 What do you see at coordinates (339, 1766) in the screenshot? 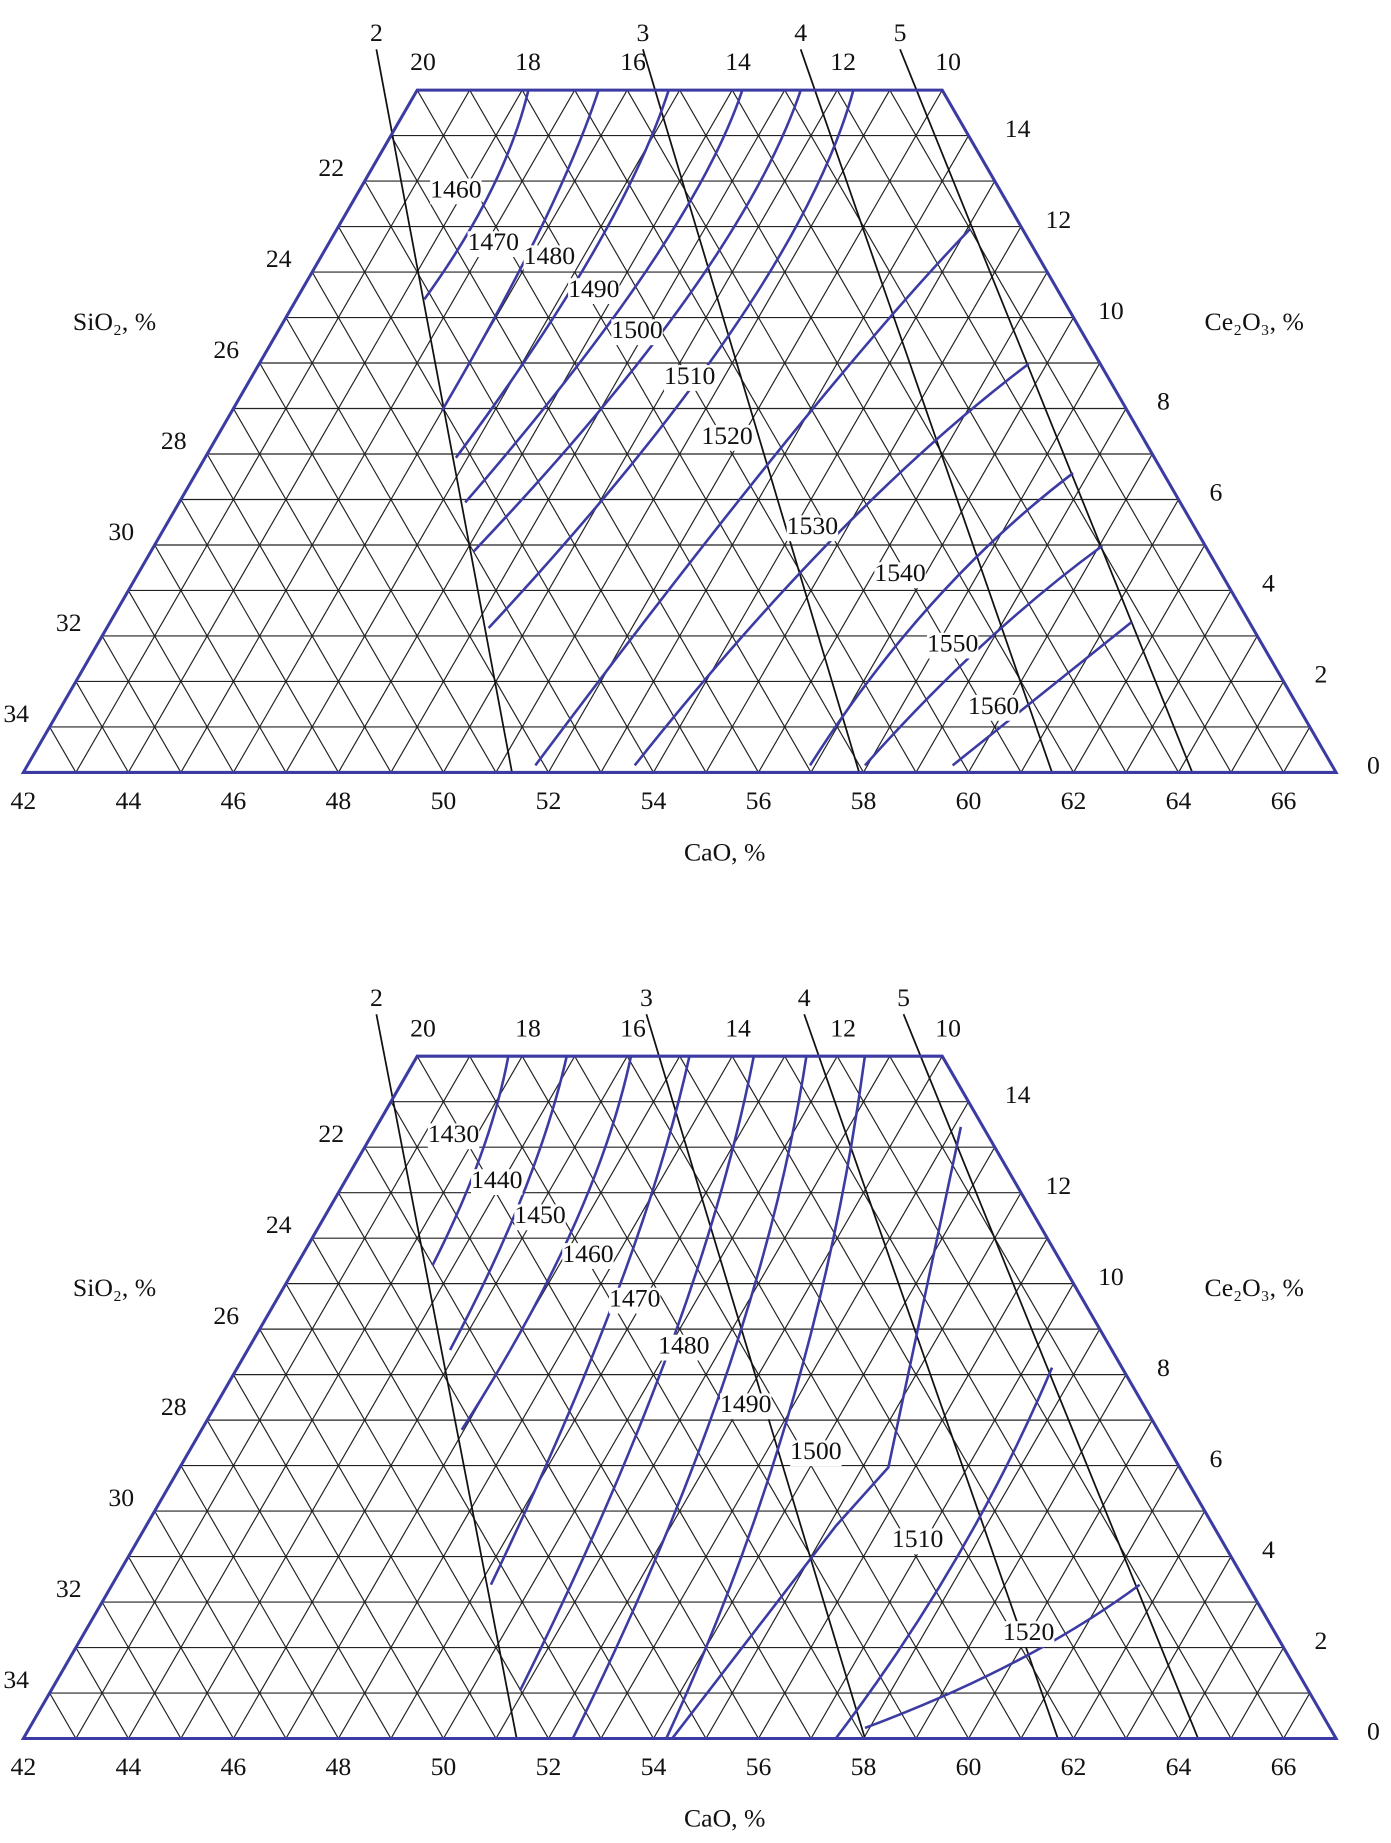
I see `cao-tick-label: 48` at bounding box center [339, 1766].